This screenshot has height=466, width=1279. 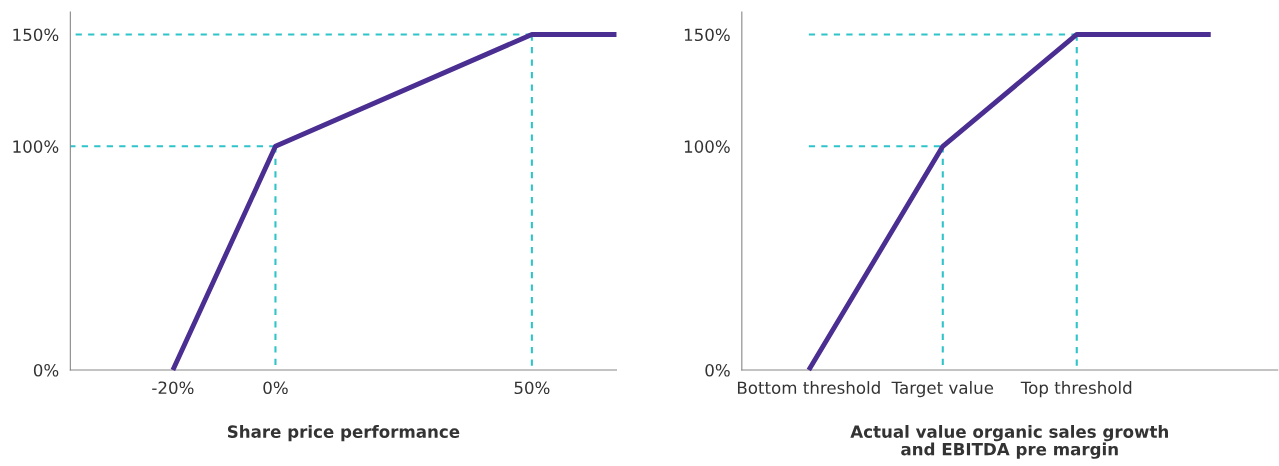 What do you see at coordinates (343, 433) in the screenshot?
I see `x-axis-title: Share price performance` at bounding box center [343, 433].